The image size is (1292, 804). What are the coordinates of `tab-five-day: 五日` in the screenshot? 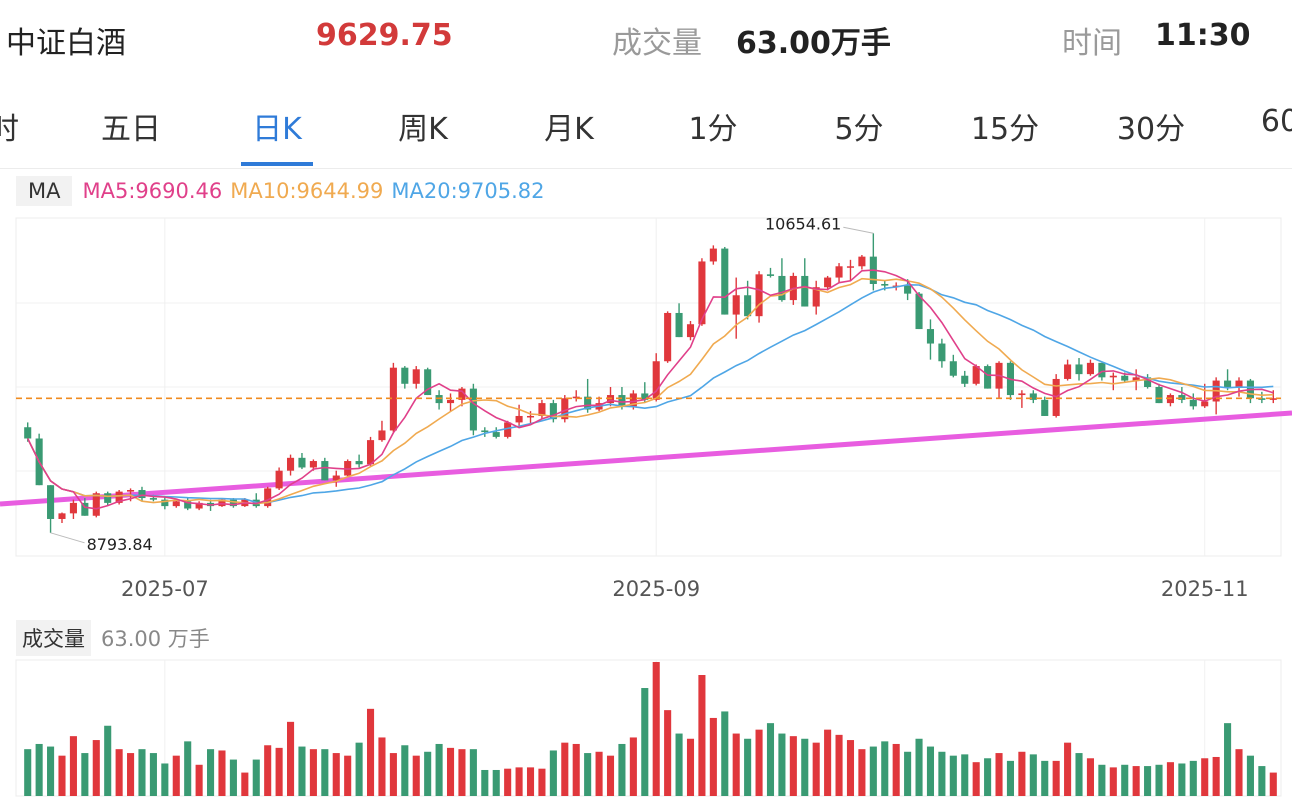 It's located at (131, 129).